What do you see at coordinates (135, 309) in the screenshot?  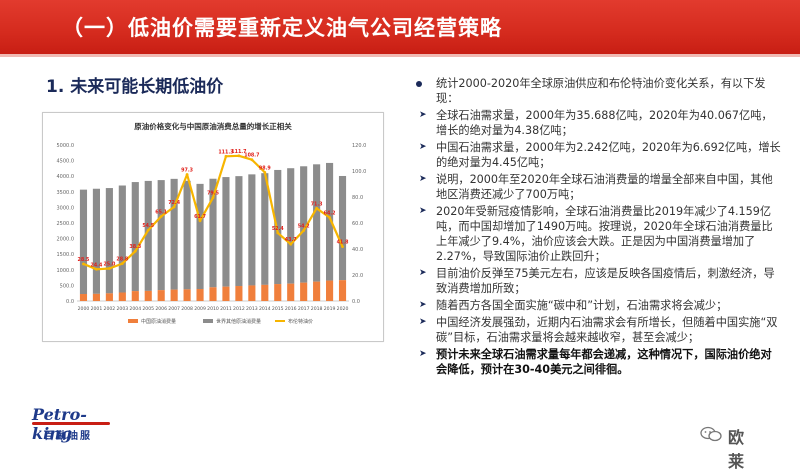 I see `x-tick-label: 2004` at bounding box center [135, 309].